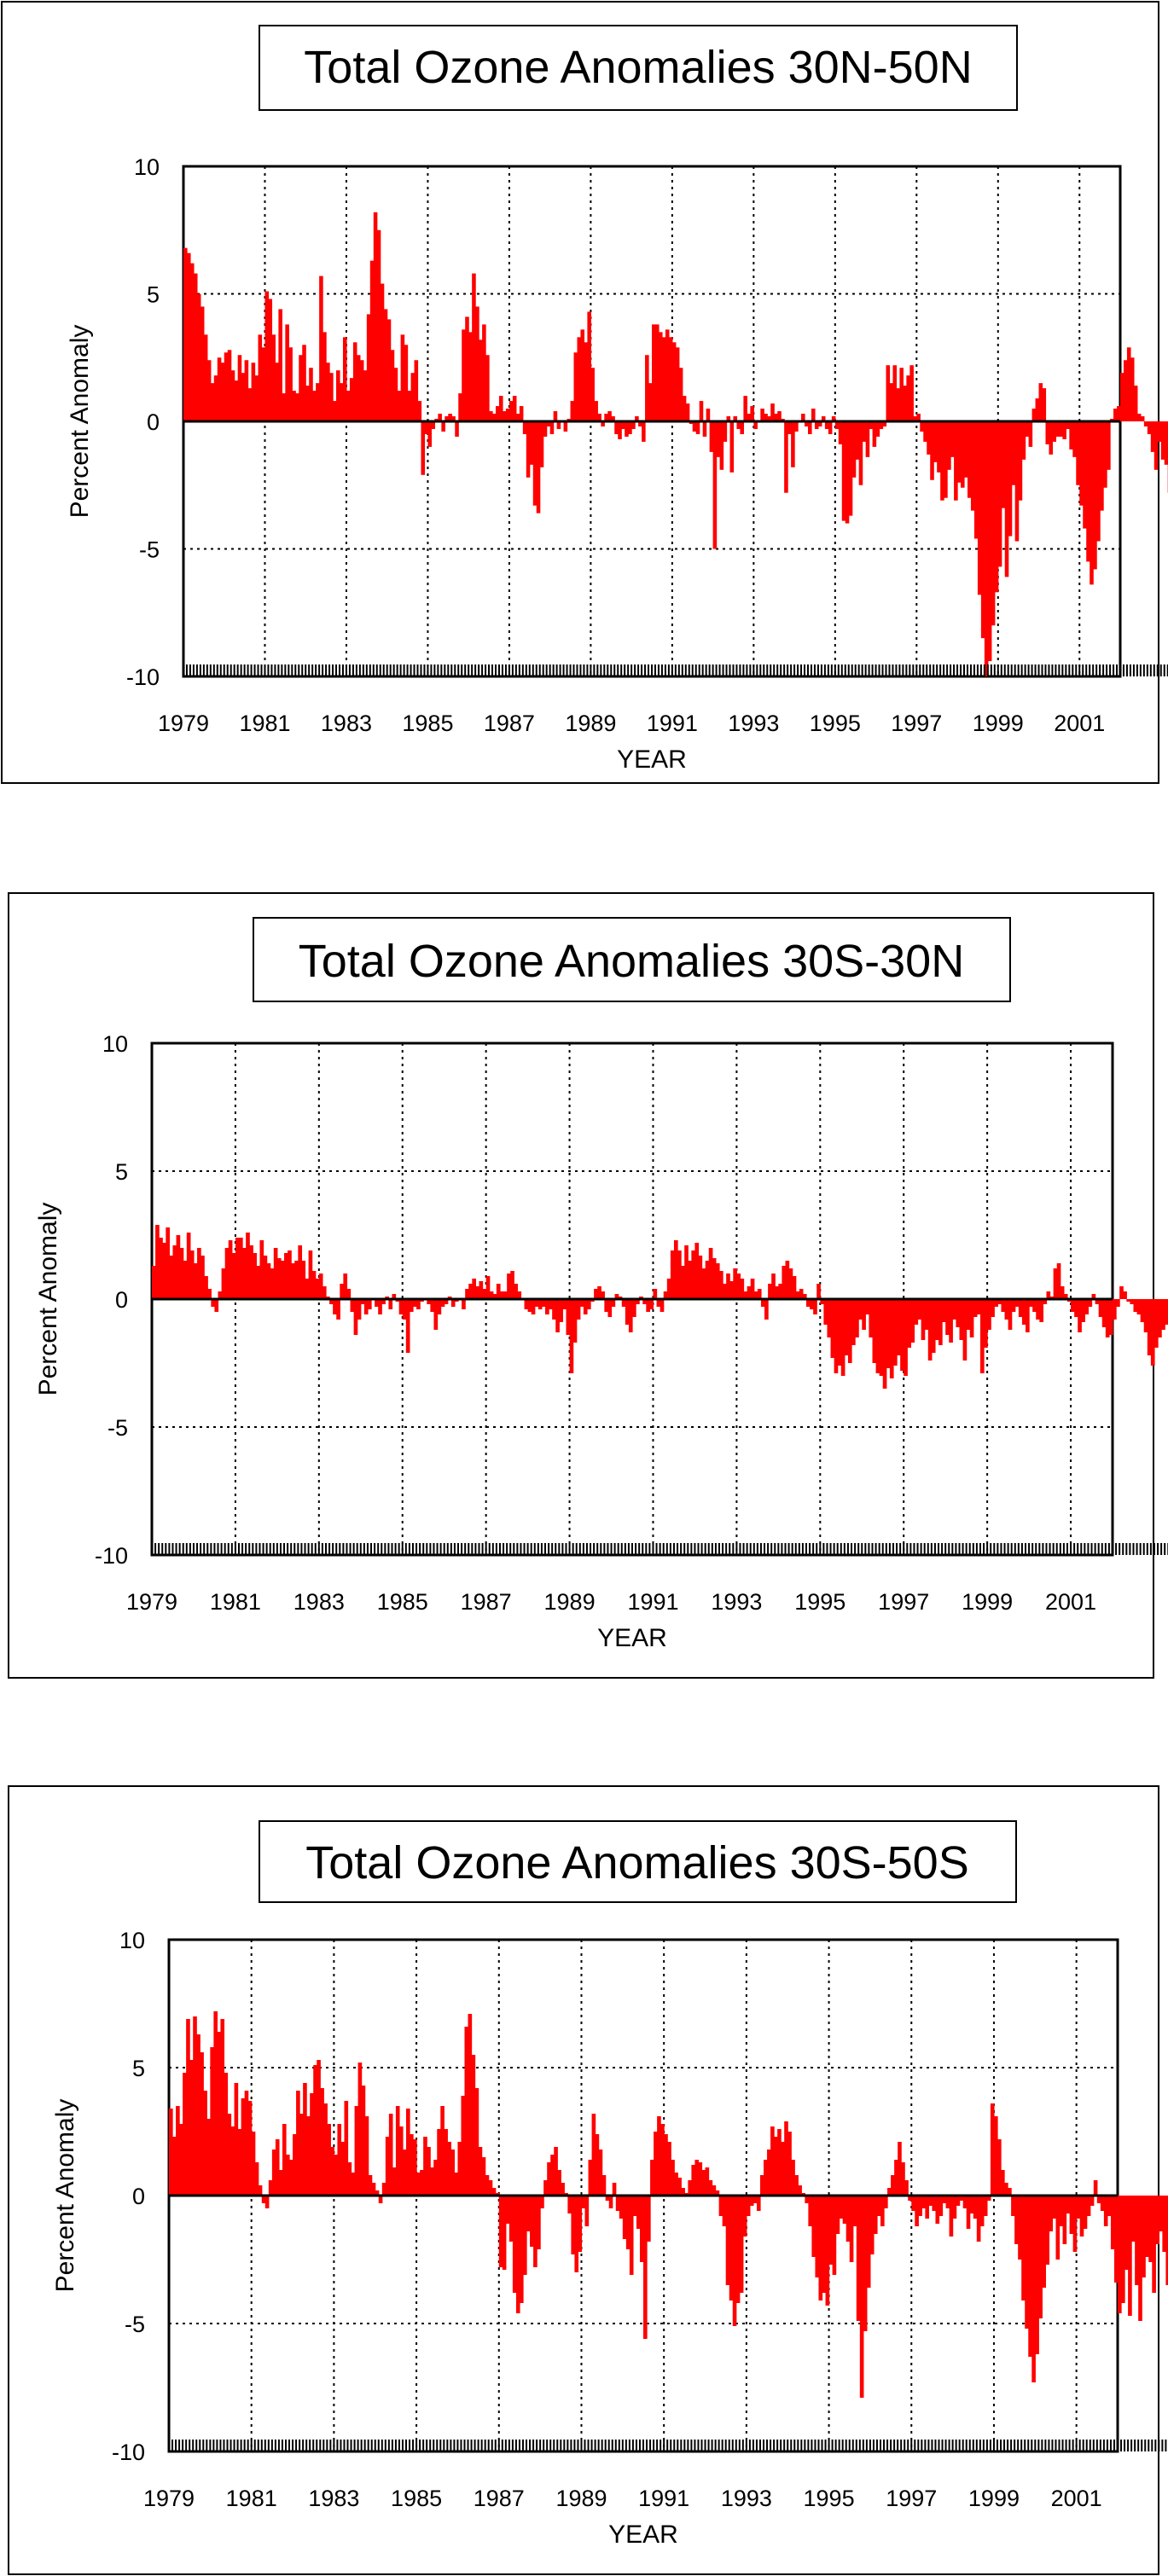  I want to click on x-tick-label: 1983, so click(333, 2498).